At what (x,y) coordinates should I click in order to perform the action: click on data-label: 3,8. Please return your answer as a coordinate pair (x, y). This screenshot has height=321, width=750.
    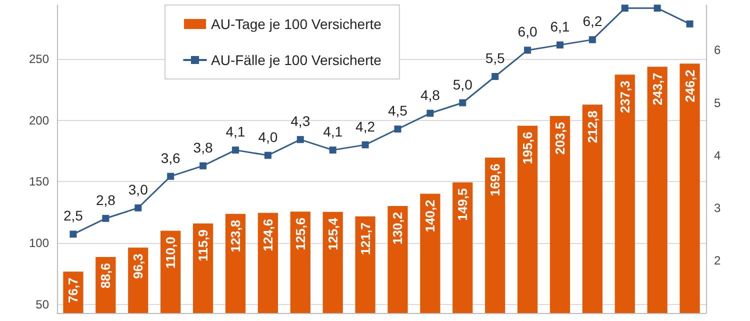
    Looking at the image, I should click on (203, 147).